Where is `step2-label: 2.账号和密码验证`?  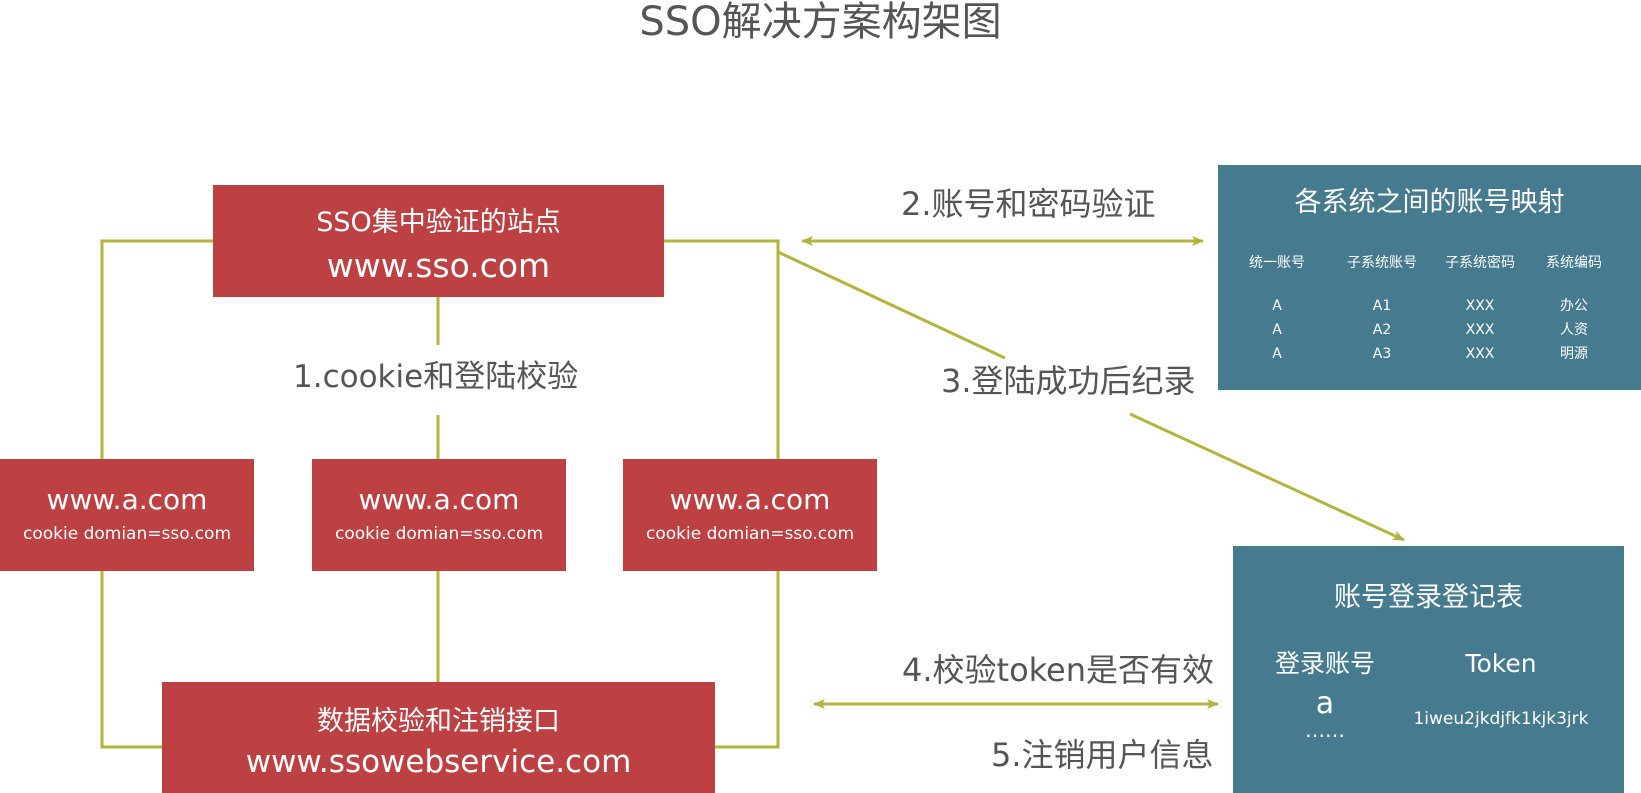
step2-label: 2.账号和密码验证 is located at coordinates (1028, 204).